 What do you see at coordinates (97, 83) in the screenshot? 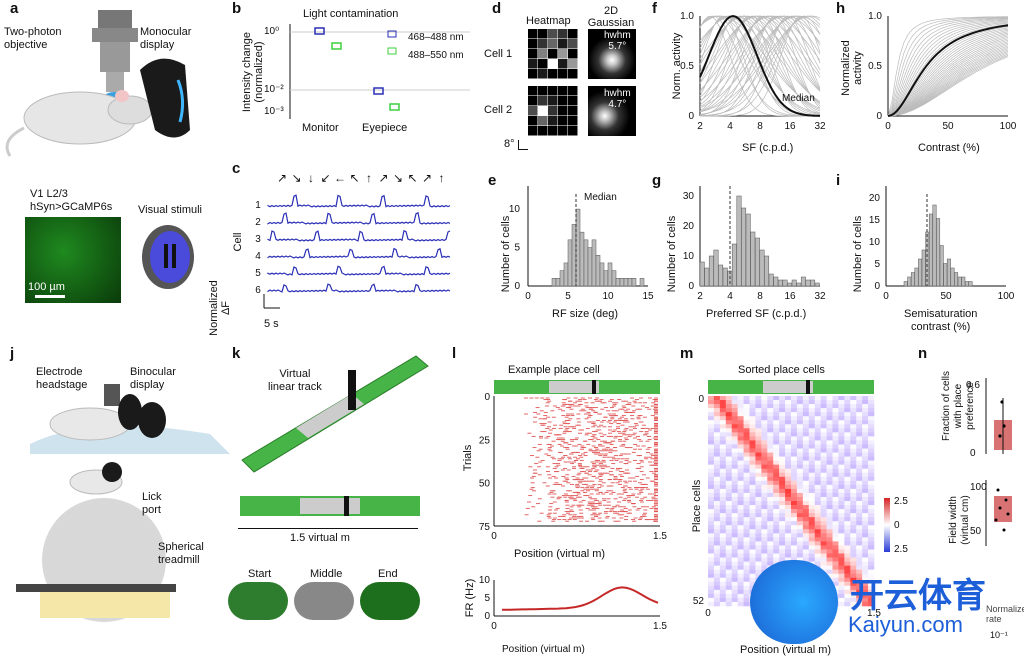
I see `two-photon-setup-illustration` at bounding box center [97, 83].